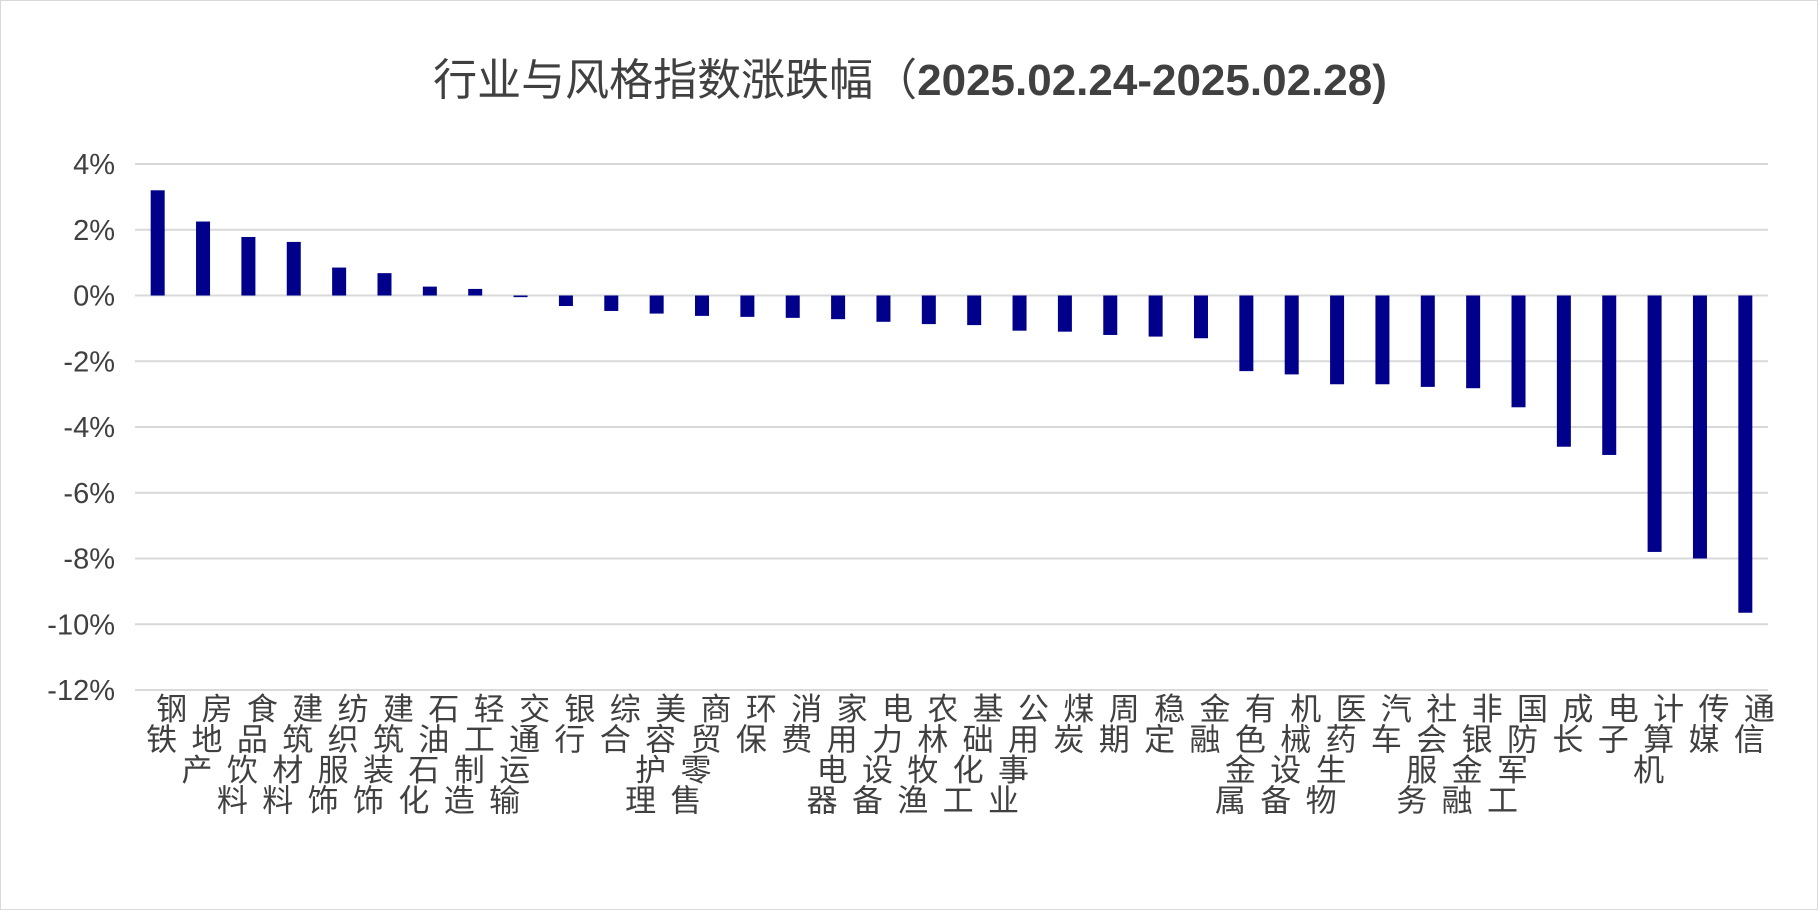 The width and height of the screenshot is (1820, 912). I want to click on x-category-label: 环保, so click(756, 725).